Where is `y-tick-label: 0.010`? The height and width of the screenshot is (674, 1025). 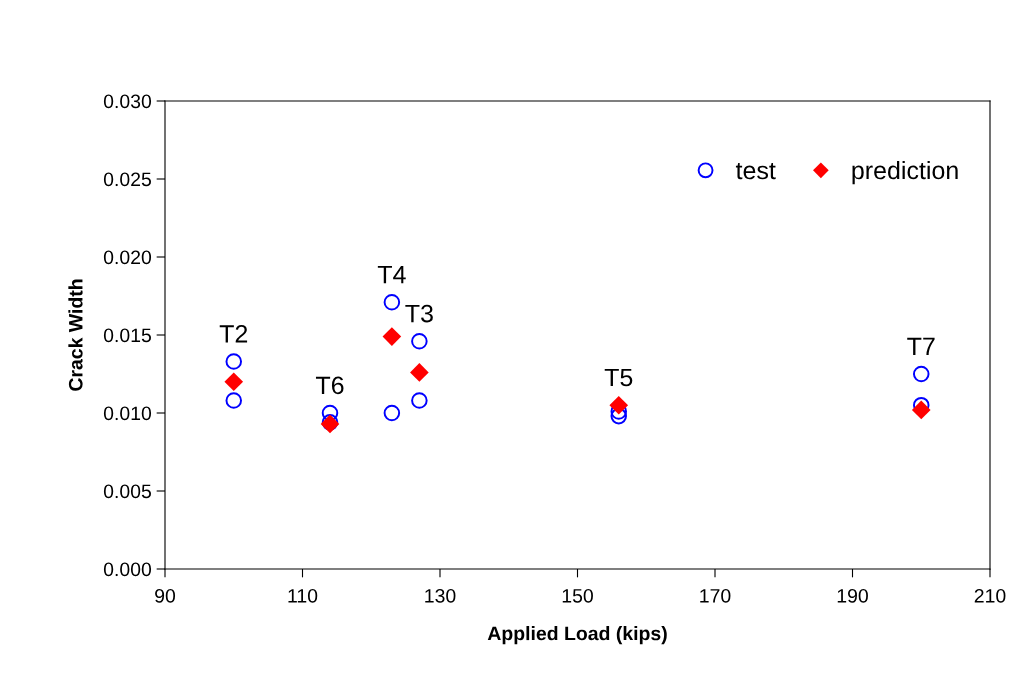 y-tick-label: 0.010 is located at coordinates (127, 413).